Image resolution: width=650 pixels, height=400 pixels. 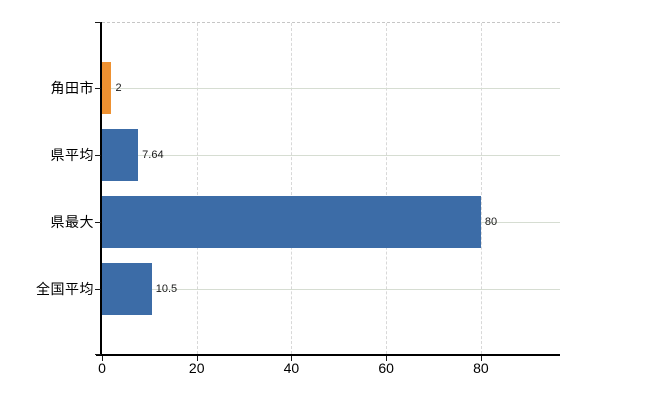 I want to click on bar-value-label: 10.5, so click(x=166, y=289).